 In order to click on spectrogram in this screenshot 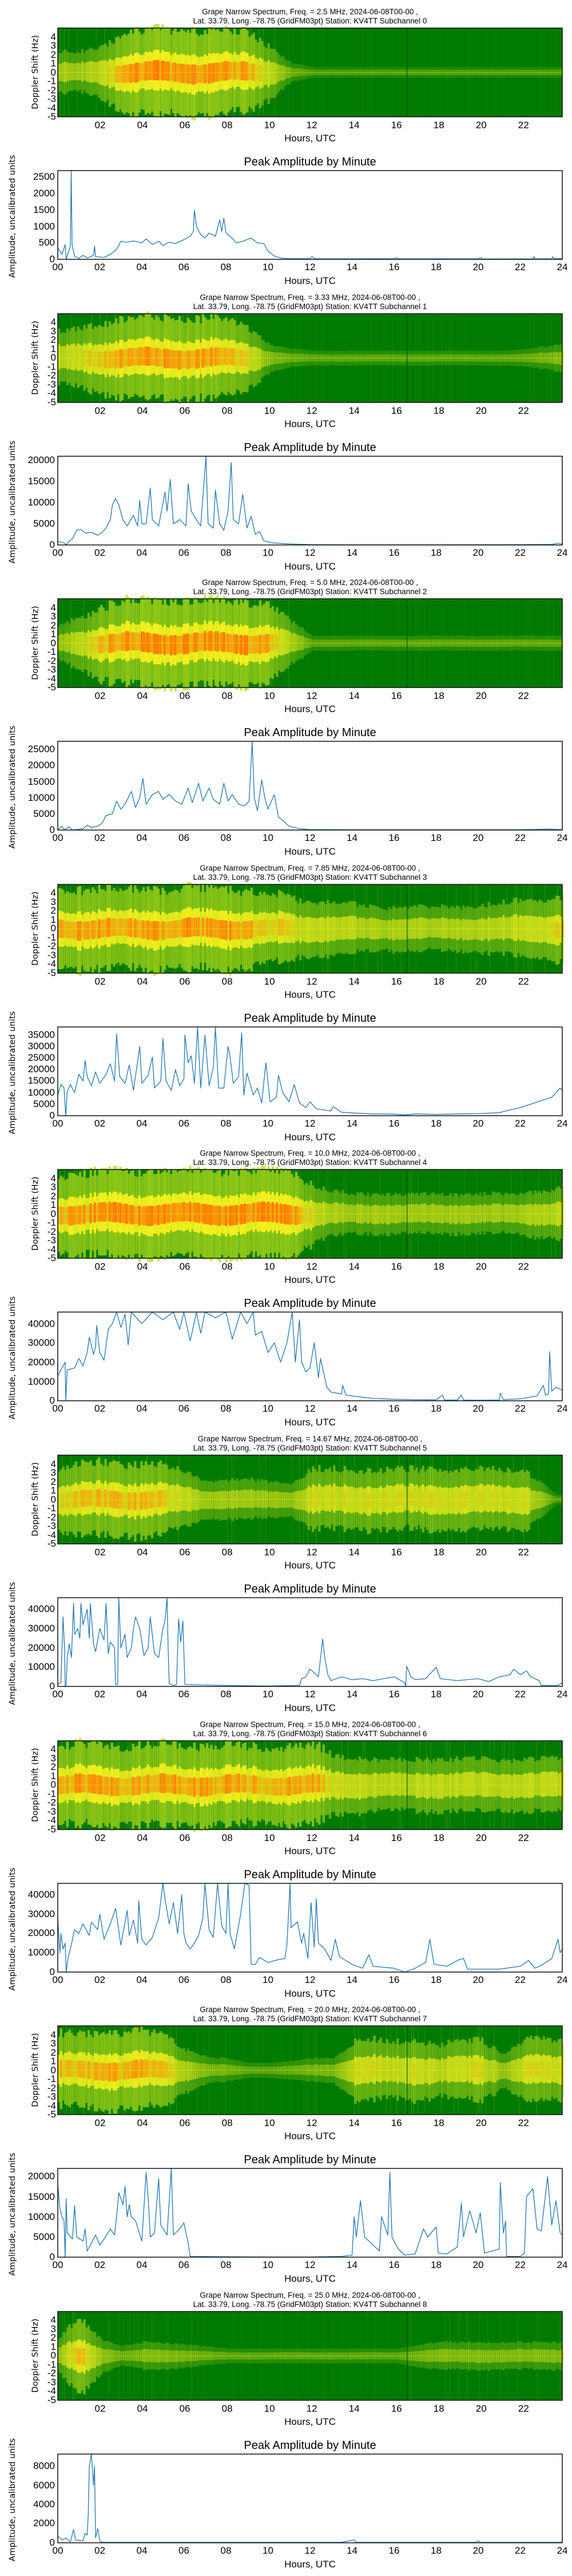, I will do `click(311, 929)`.